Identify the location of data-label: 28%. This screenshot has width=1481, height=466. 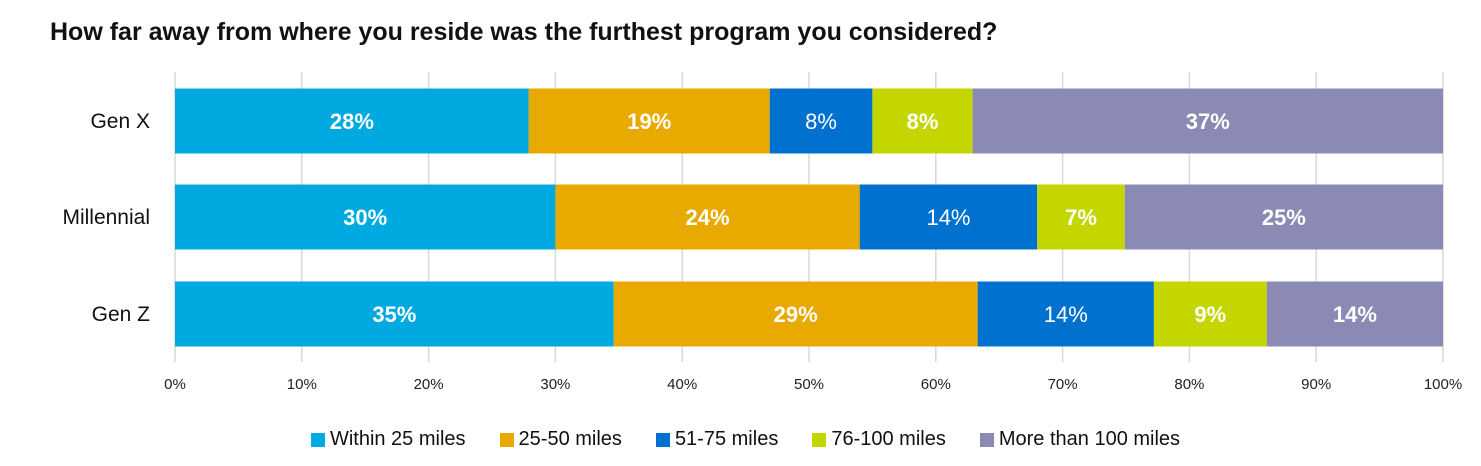
(352, 121).